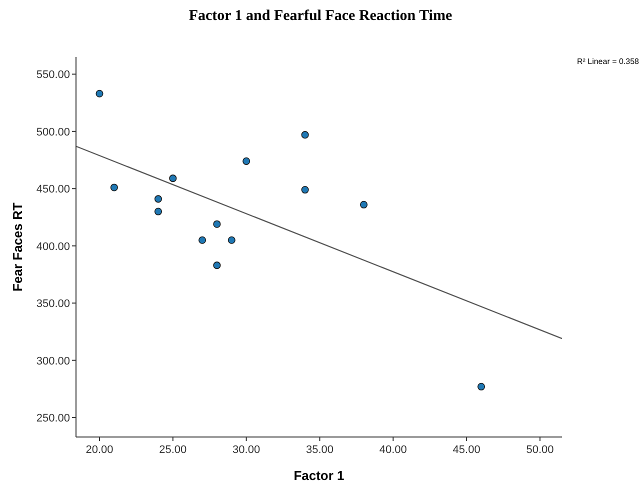  Describe the element at coordinates (173, 450) in the screenshot. I see `x-tick-label: 25.00` at that location.